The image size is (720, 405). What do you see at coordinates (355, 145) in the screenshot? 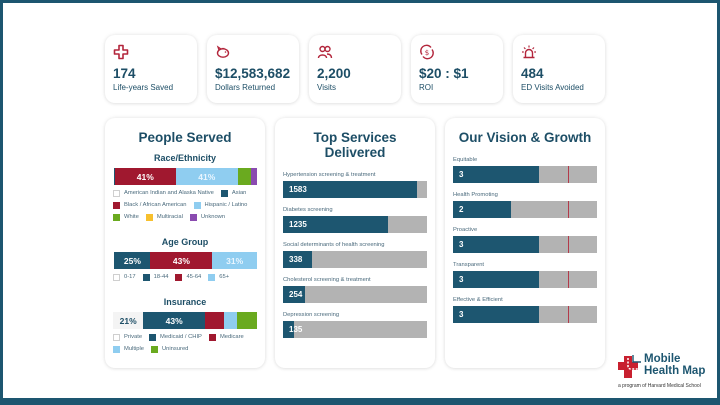
I see `panel-title: Top Services Delivered` at bounding box center [355, 145].